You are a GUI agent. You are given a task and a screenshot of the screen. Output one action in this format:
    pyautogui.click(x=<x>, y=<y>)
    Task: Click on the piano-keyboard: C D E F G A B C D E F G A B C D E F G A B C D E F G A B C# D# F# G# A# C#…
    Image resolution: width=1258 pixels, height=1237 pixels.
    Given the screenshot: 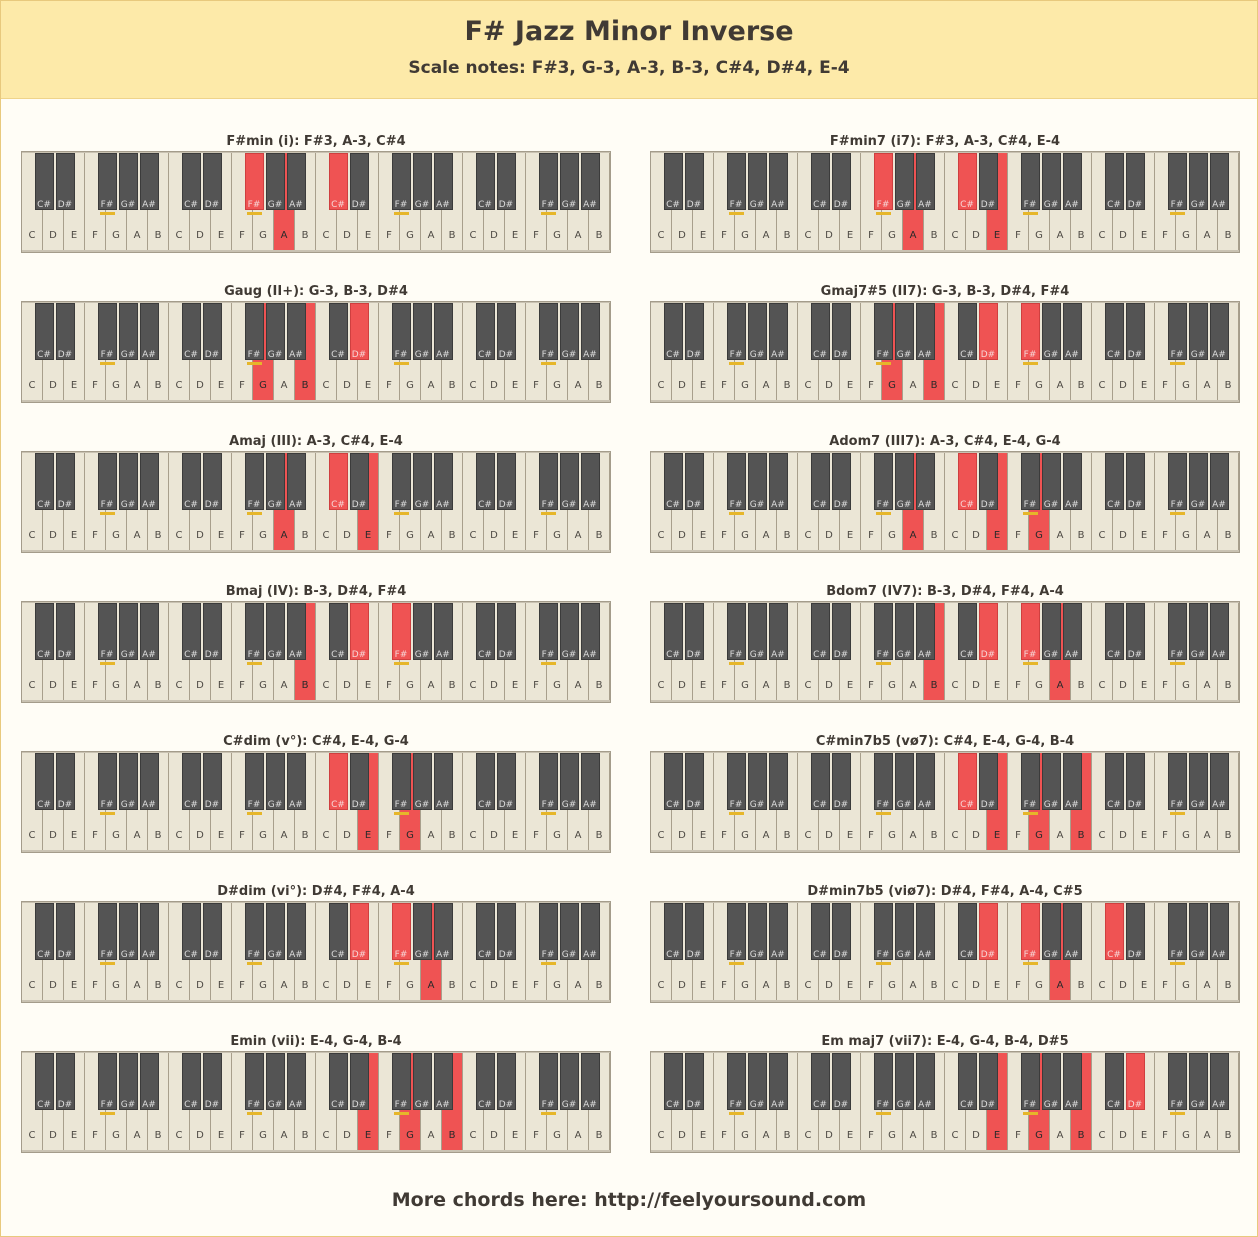 What is the action you would take?
    pyautogui.click(x=316, y=202)
    